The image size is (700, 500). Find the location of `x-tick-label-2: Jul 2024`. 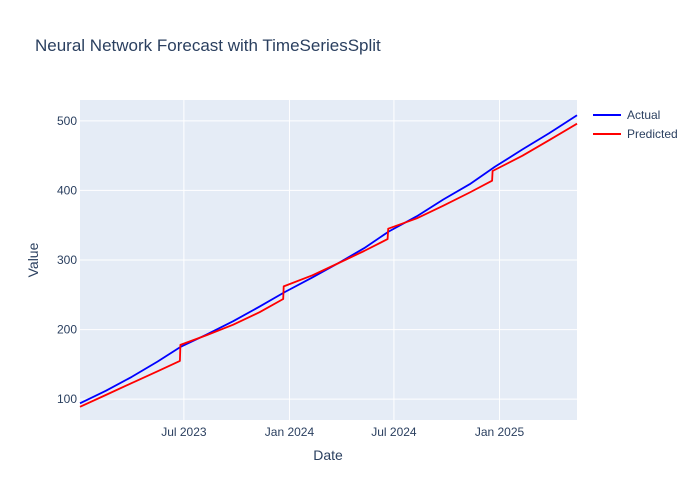

x-tick-label-2: Jul 2024 is located at coordinates (394, 432).